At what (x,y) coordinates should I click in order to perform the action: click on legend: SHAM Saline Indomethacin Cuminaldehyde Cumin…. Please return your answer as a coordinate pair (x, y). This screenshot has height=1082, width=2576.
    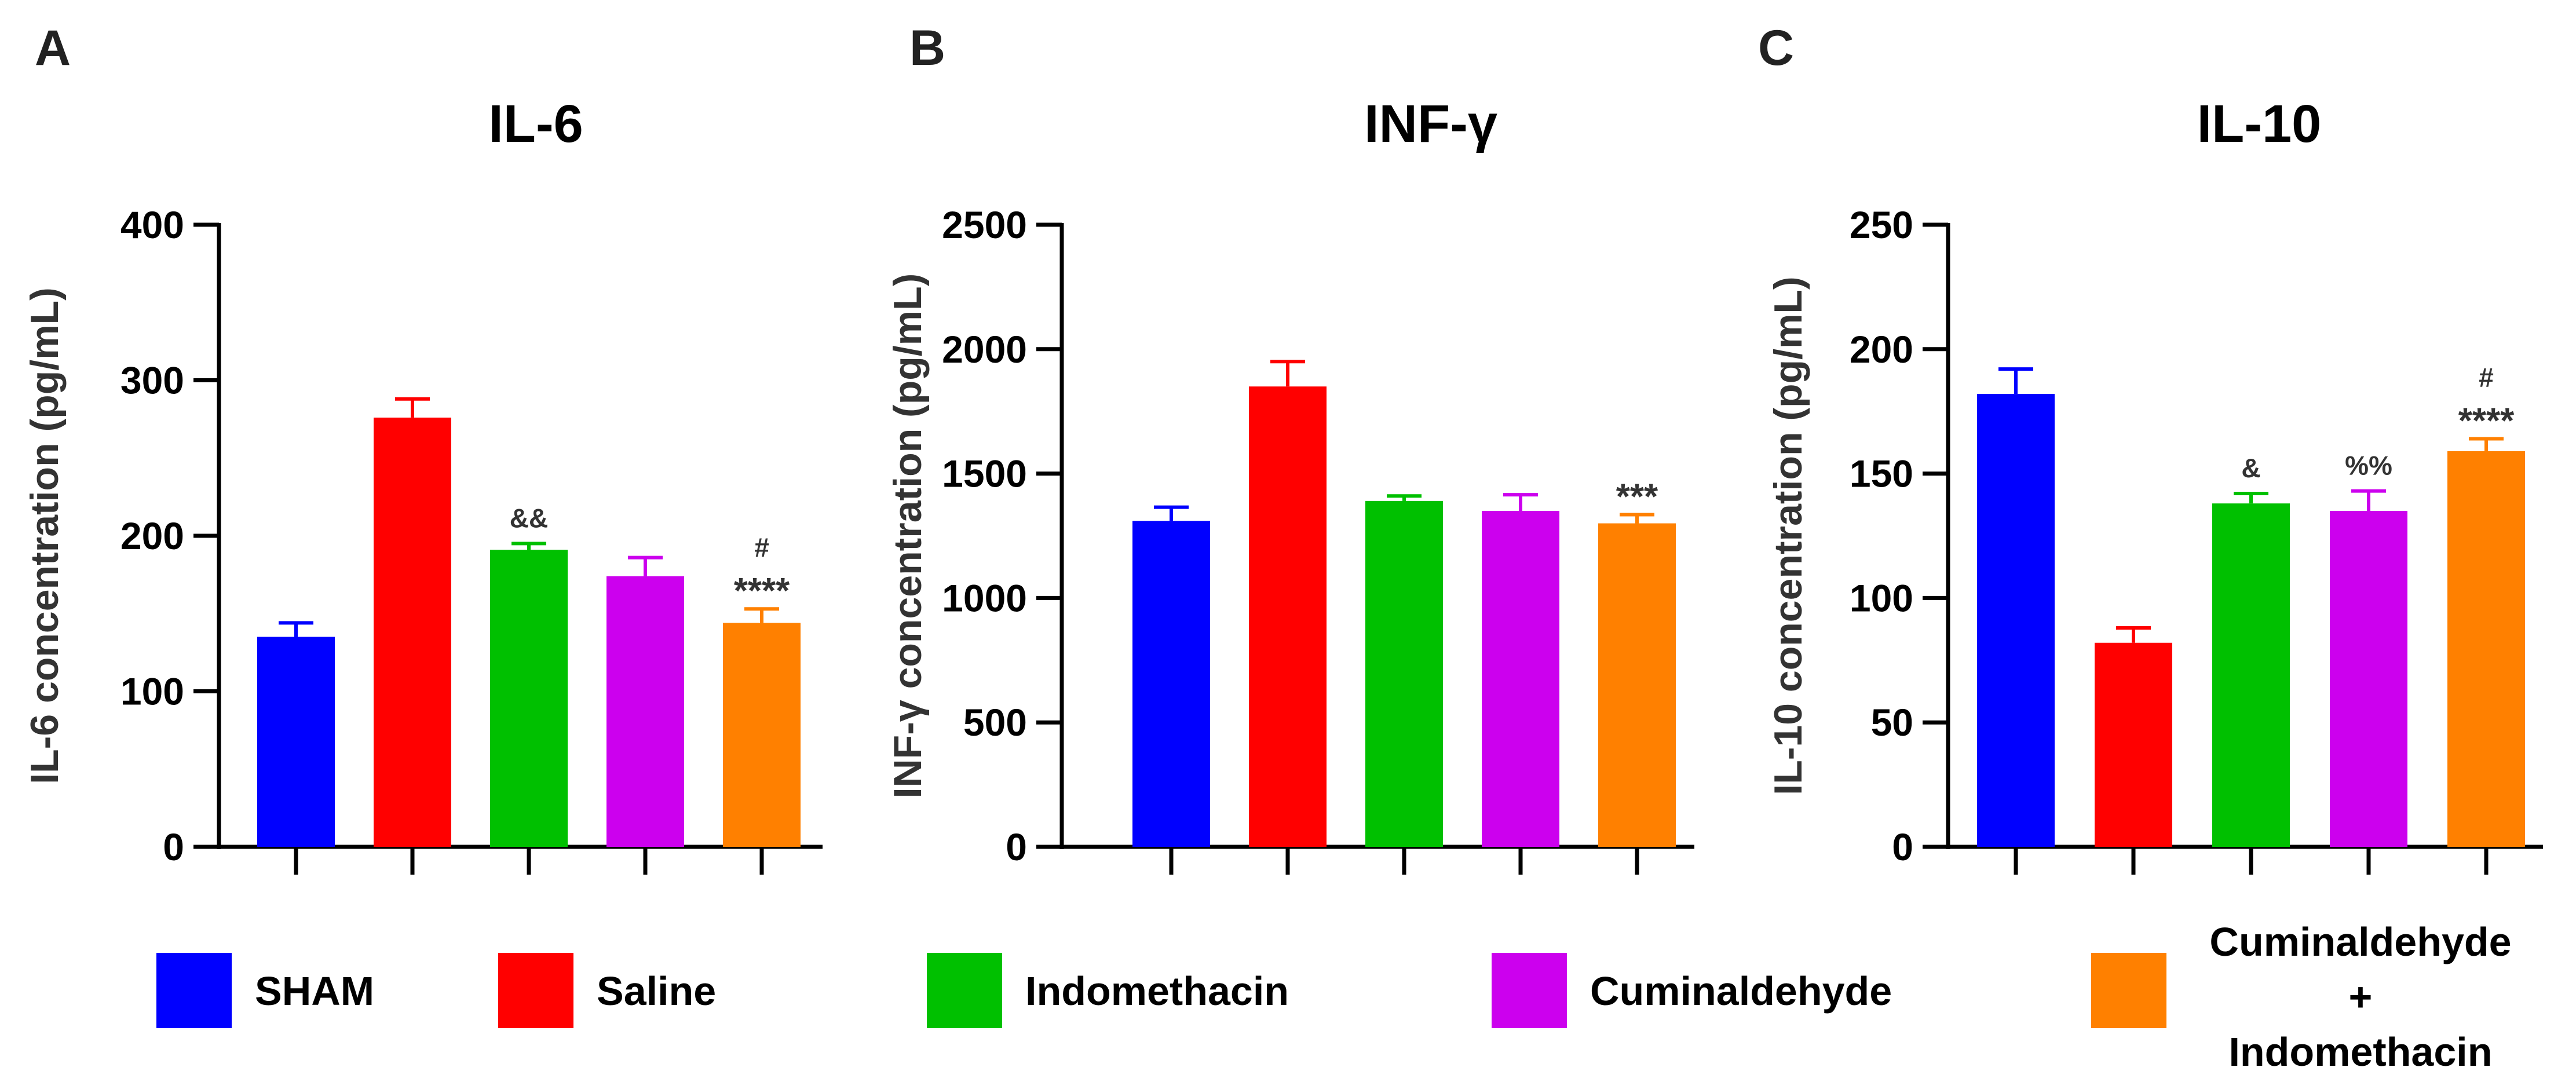
    Looking at the image, I should click on (1334, 997).